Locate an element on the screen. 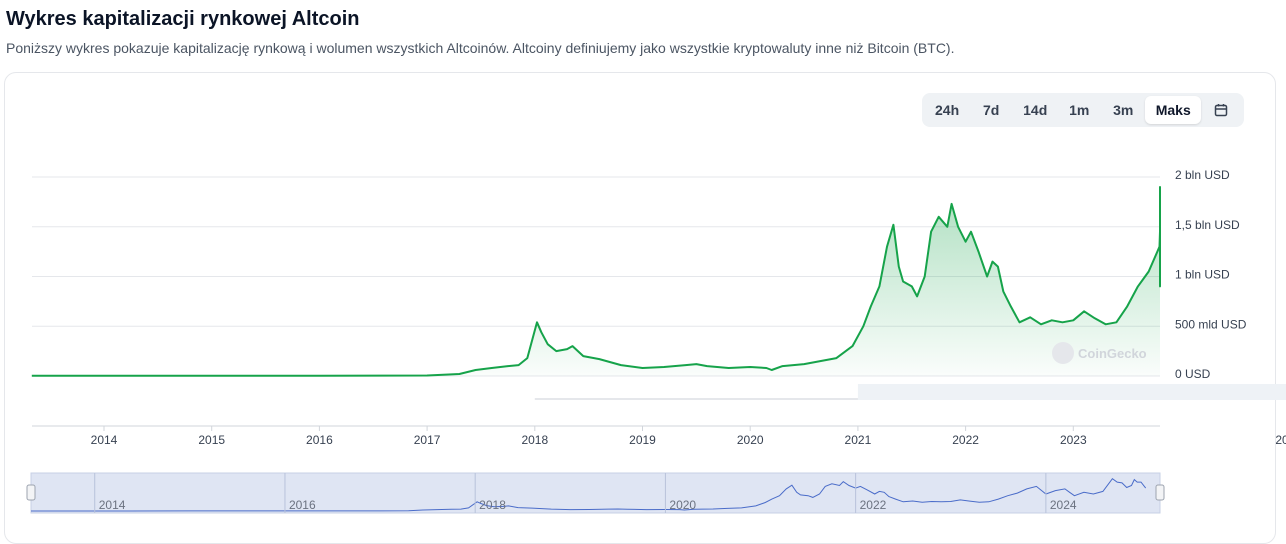 This screenshot has width=1286, height=544. range-button-24h: 24h is located at coordinates (947, 110).